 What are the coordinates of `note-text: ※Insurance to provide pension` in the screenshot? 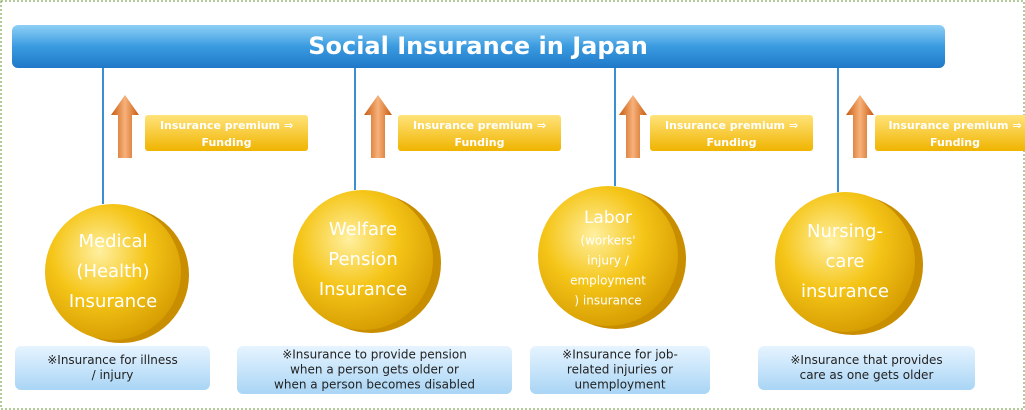 It's located at (374, 355).